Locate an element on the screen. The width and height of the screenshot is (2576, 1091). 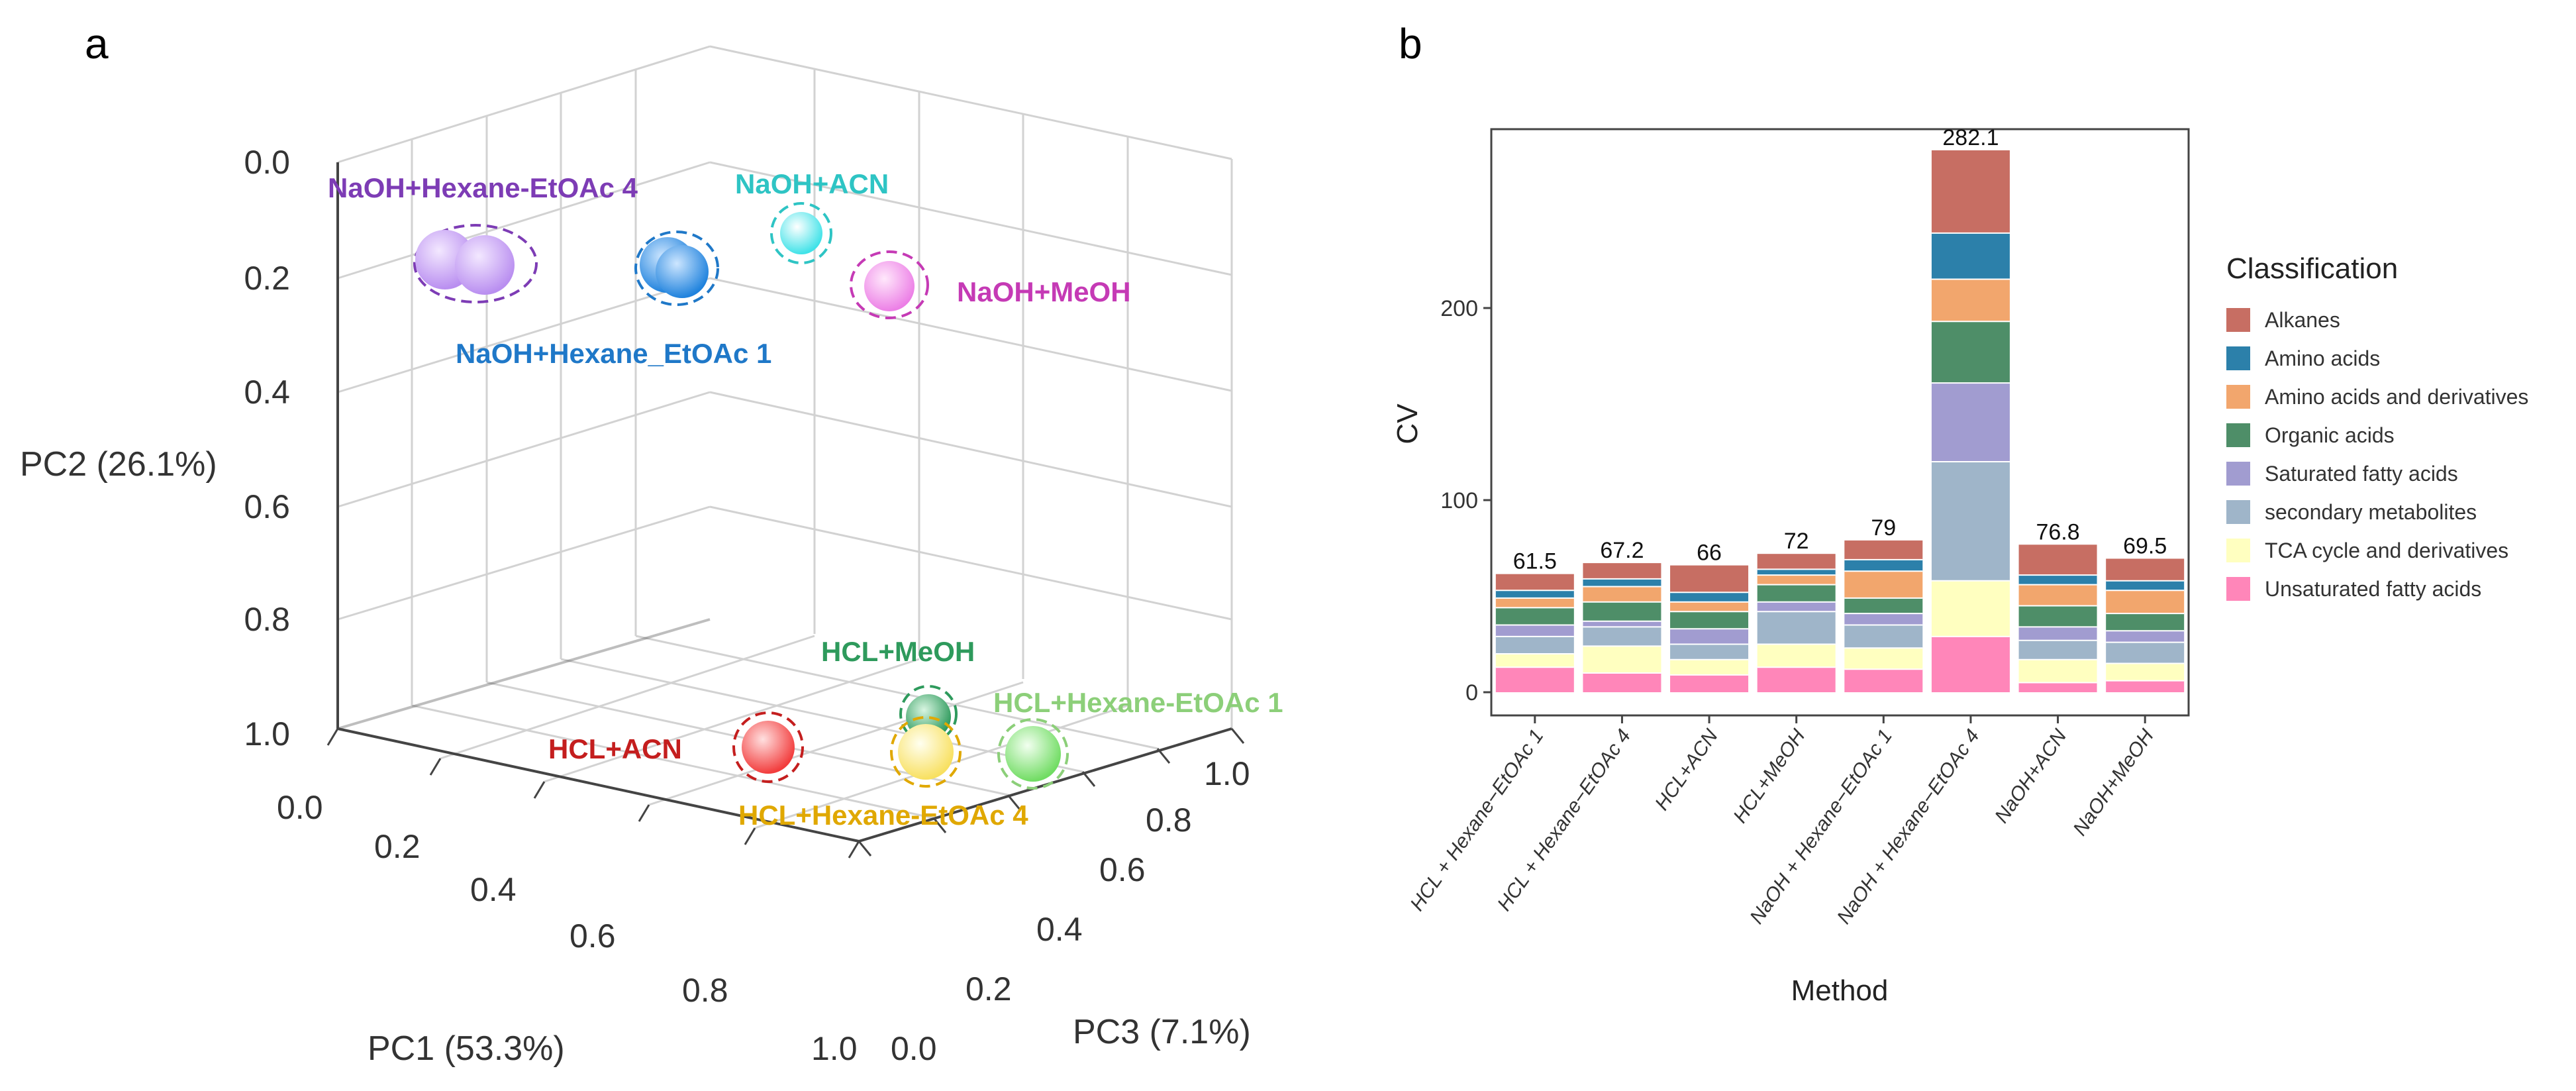
legend-label: Organic acids is located at coordinates (2330, 435).